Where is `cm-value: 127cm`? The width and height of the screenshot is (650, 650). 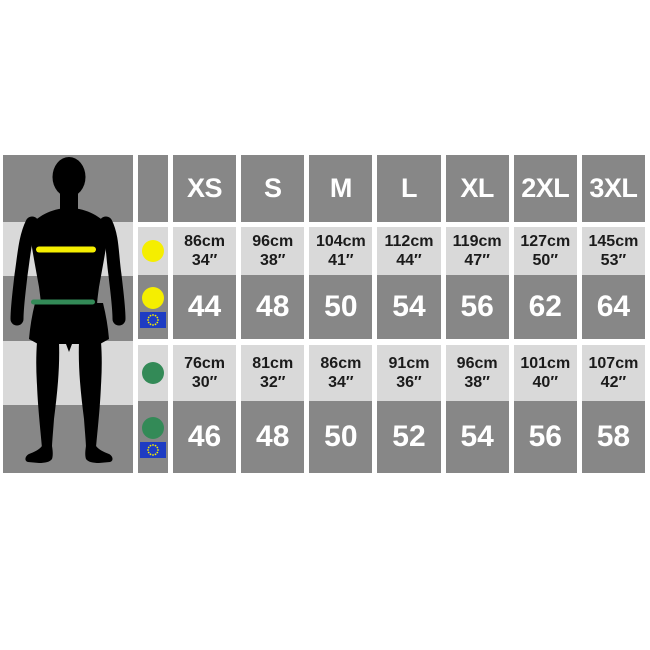
cm-value: 127cm is located at coordinates (545, 241).